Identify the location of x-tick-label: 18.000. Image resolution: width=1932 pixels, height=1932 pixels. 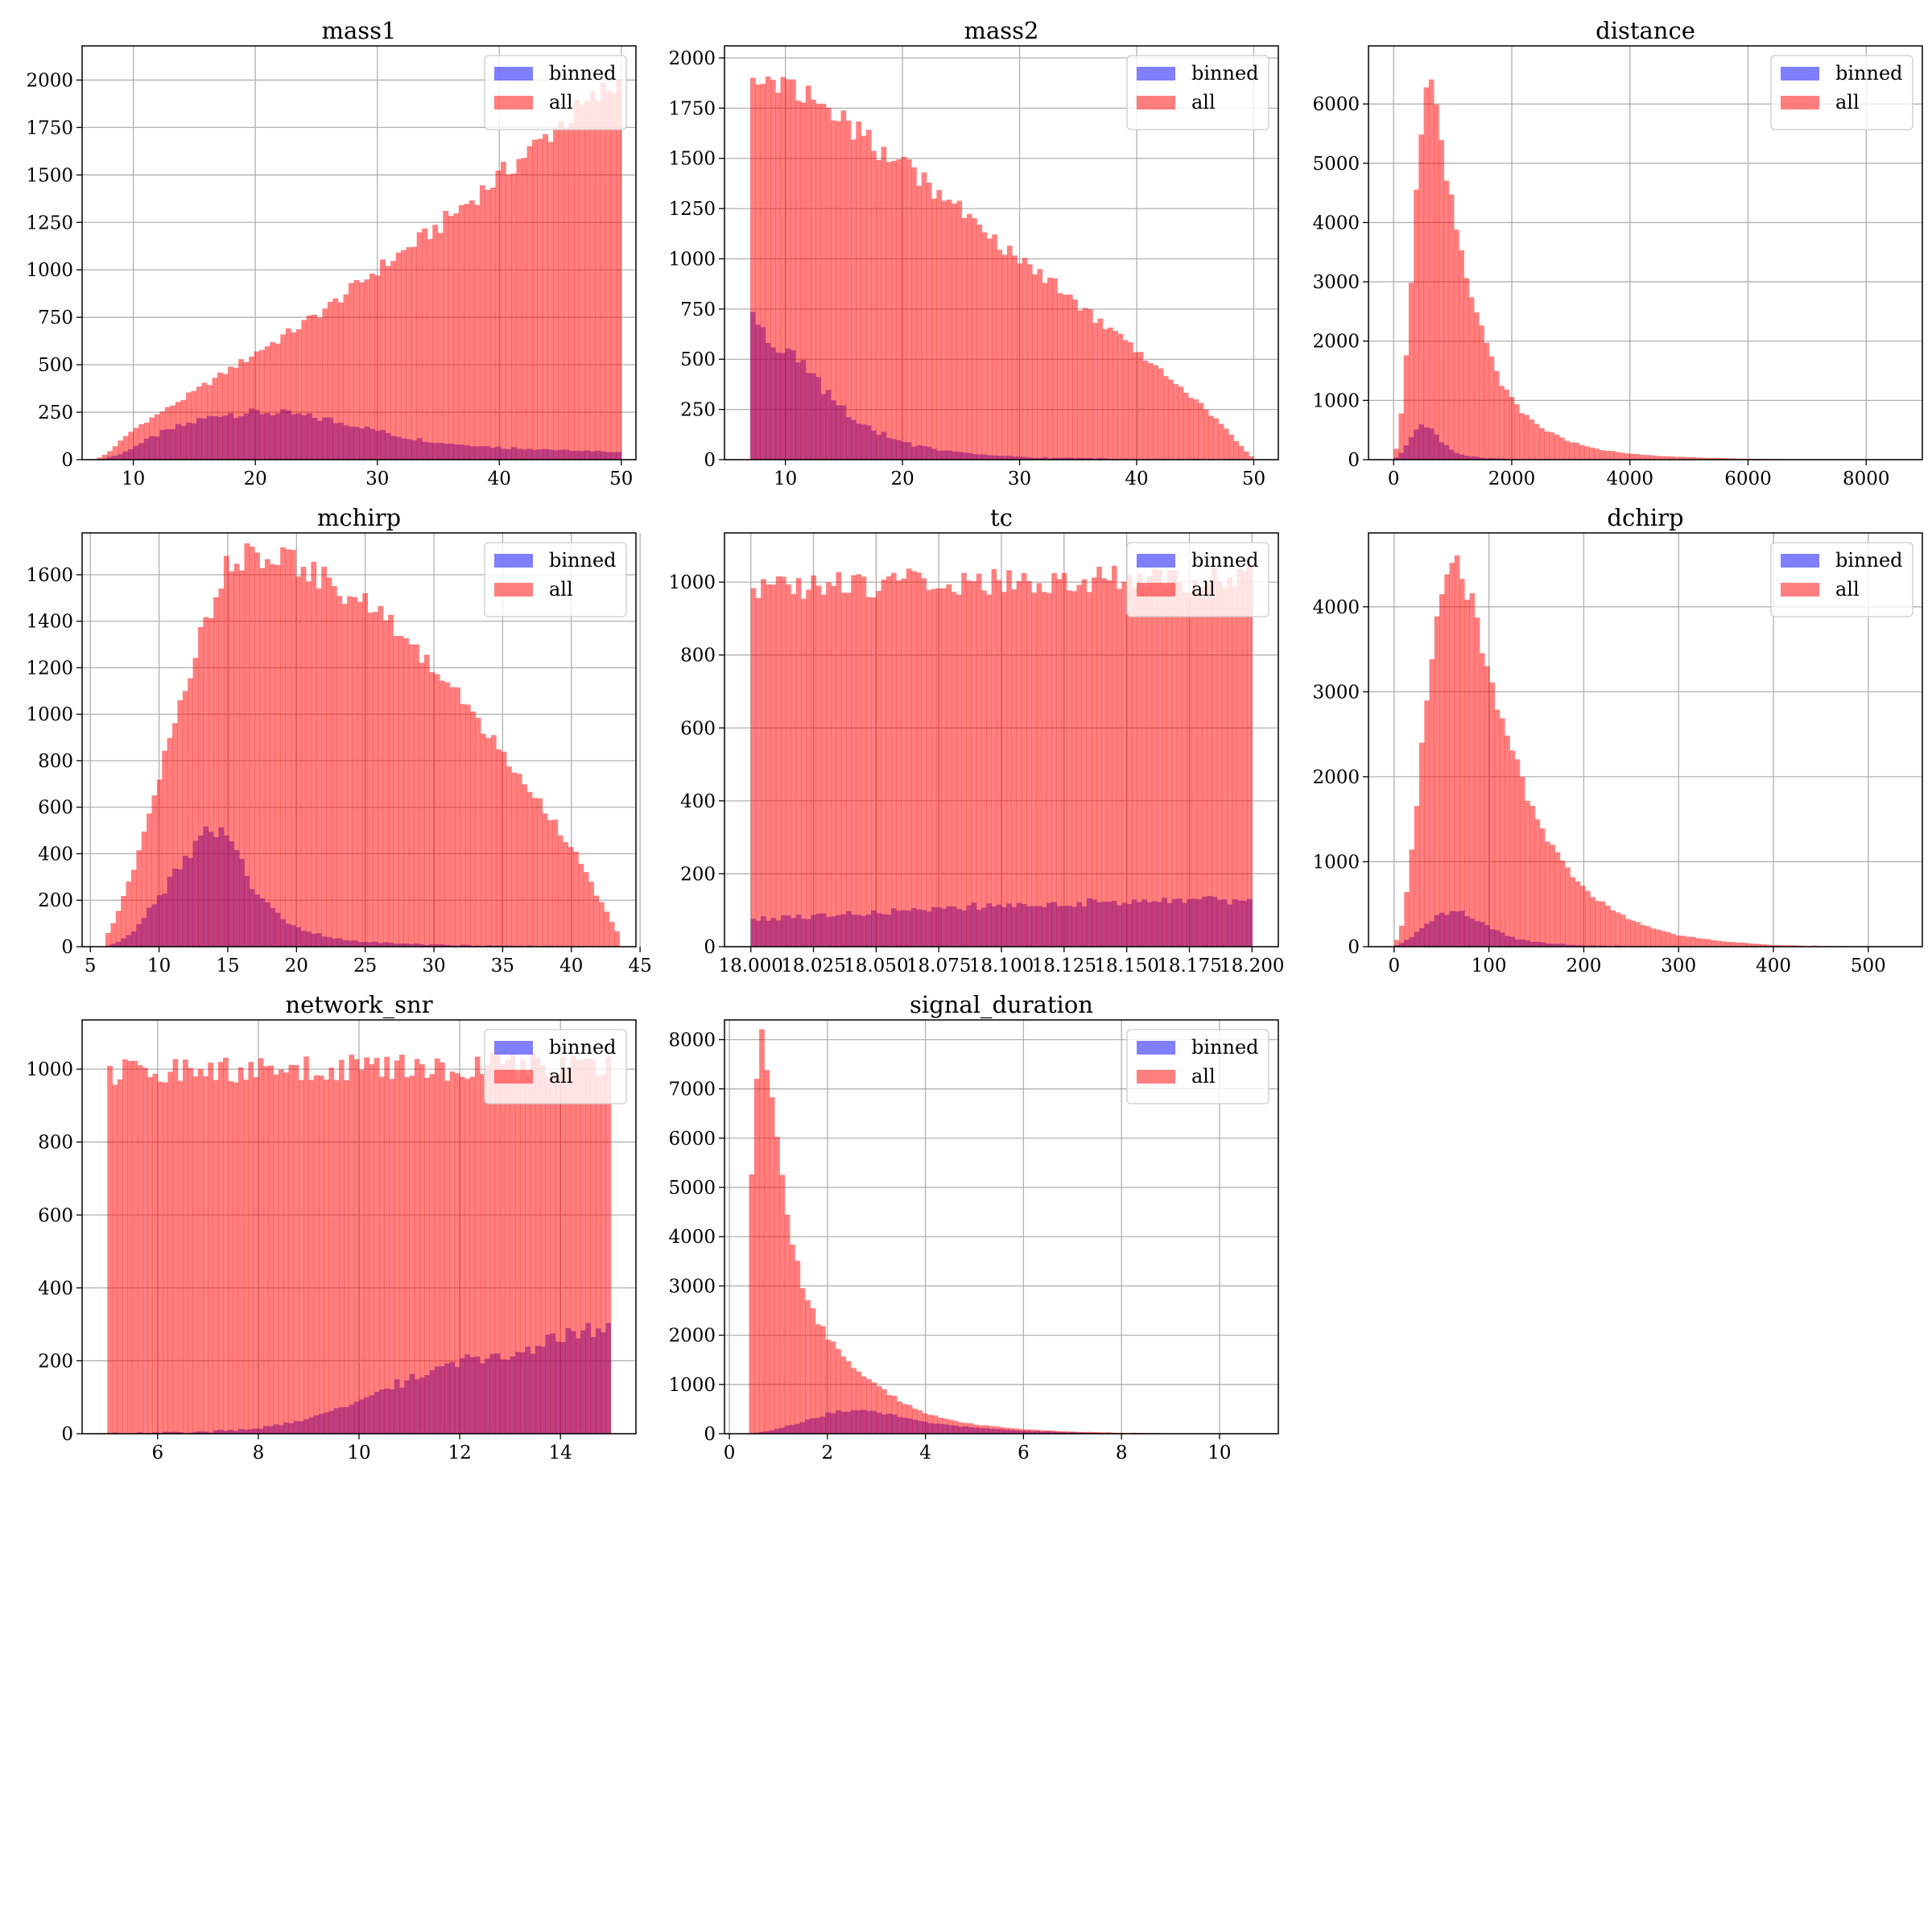
(750, 966).